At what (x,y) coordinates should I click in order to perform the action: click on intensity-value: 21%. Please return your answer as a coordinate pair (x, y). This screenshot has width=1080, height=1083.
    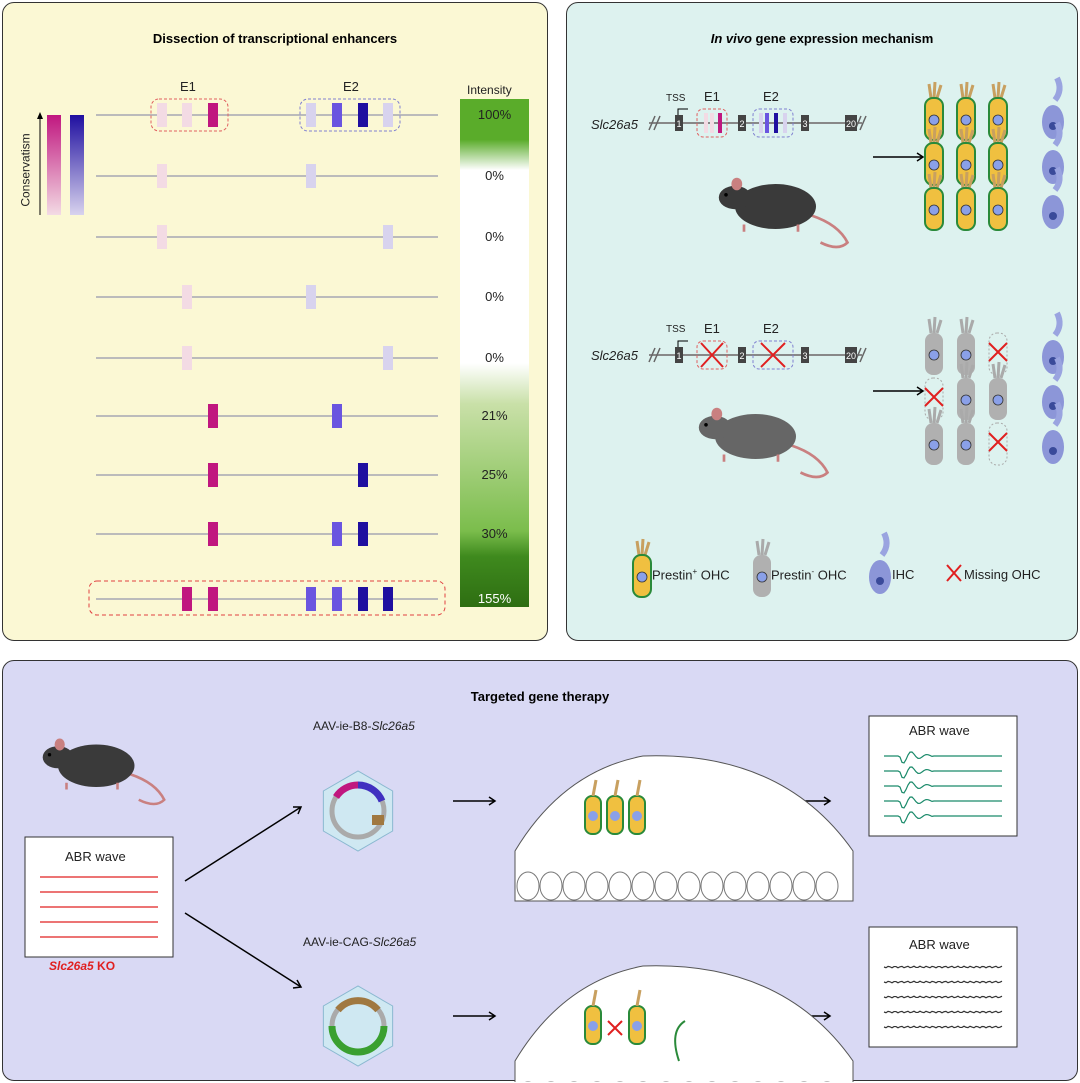
    Looking at the image, I should click on (494, 415).